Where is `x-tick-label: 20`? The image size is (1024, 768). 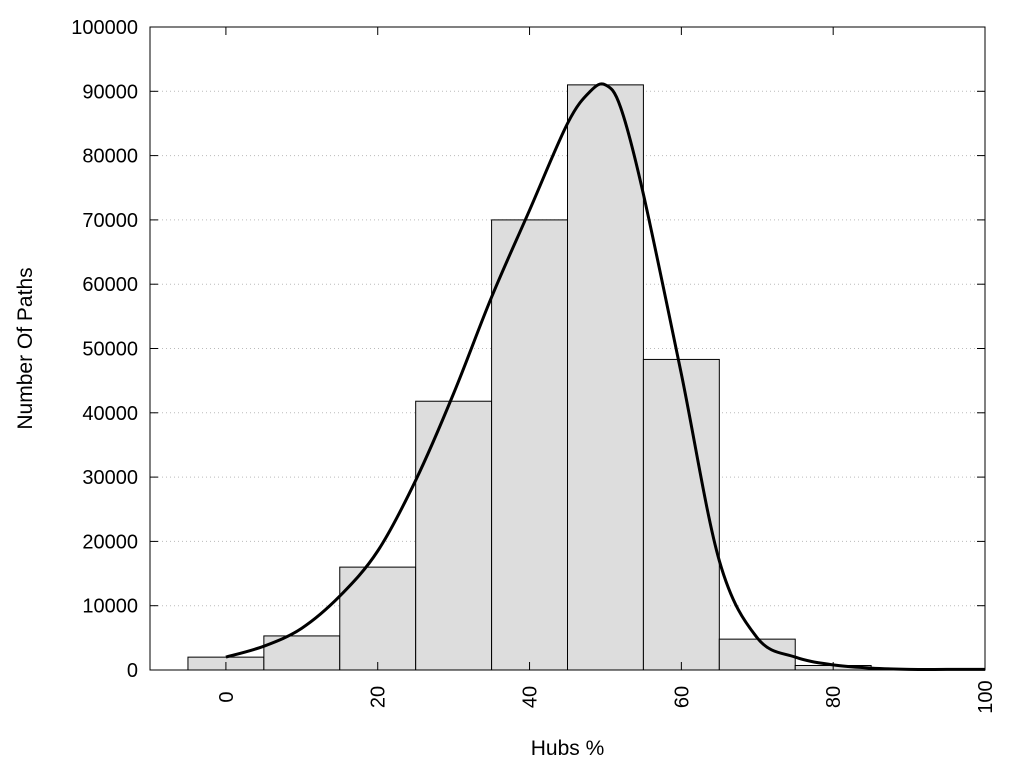
x-tick-label: 20 is located at coordinates (379, 697).